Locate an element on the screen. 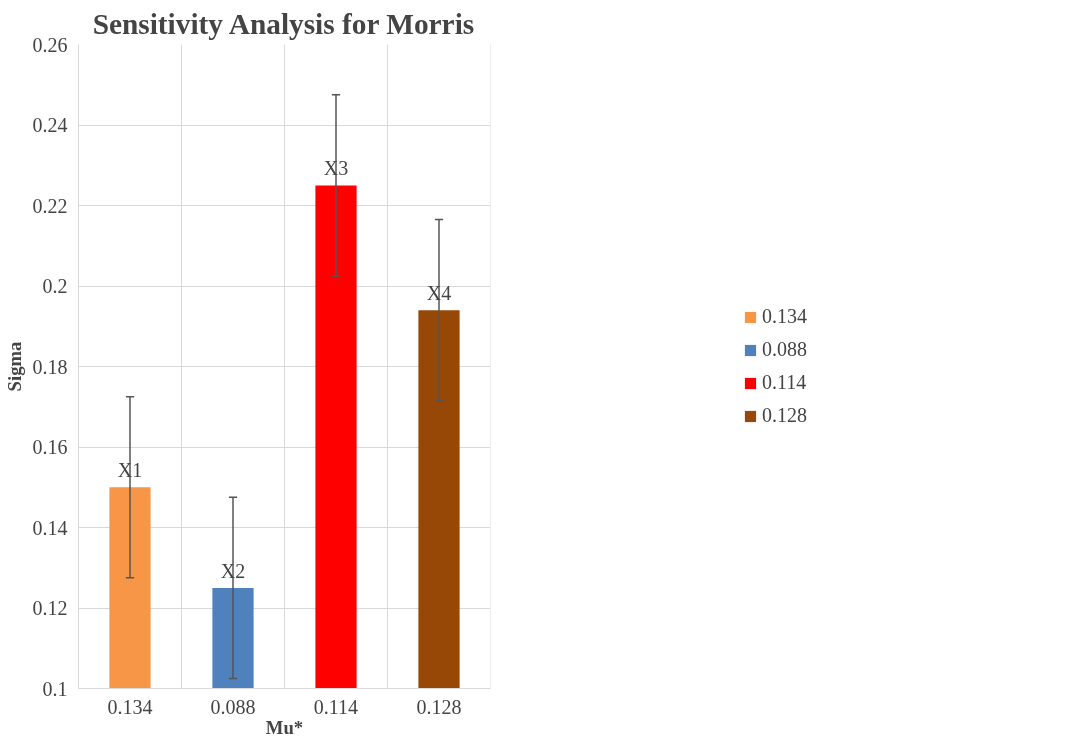 The width and height of the screenshot is (1071, 746). y-tick-label: 0.2 is located at coordinates (55, 286).